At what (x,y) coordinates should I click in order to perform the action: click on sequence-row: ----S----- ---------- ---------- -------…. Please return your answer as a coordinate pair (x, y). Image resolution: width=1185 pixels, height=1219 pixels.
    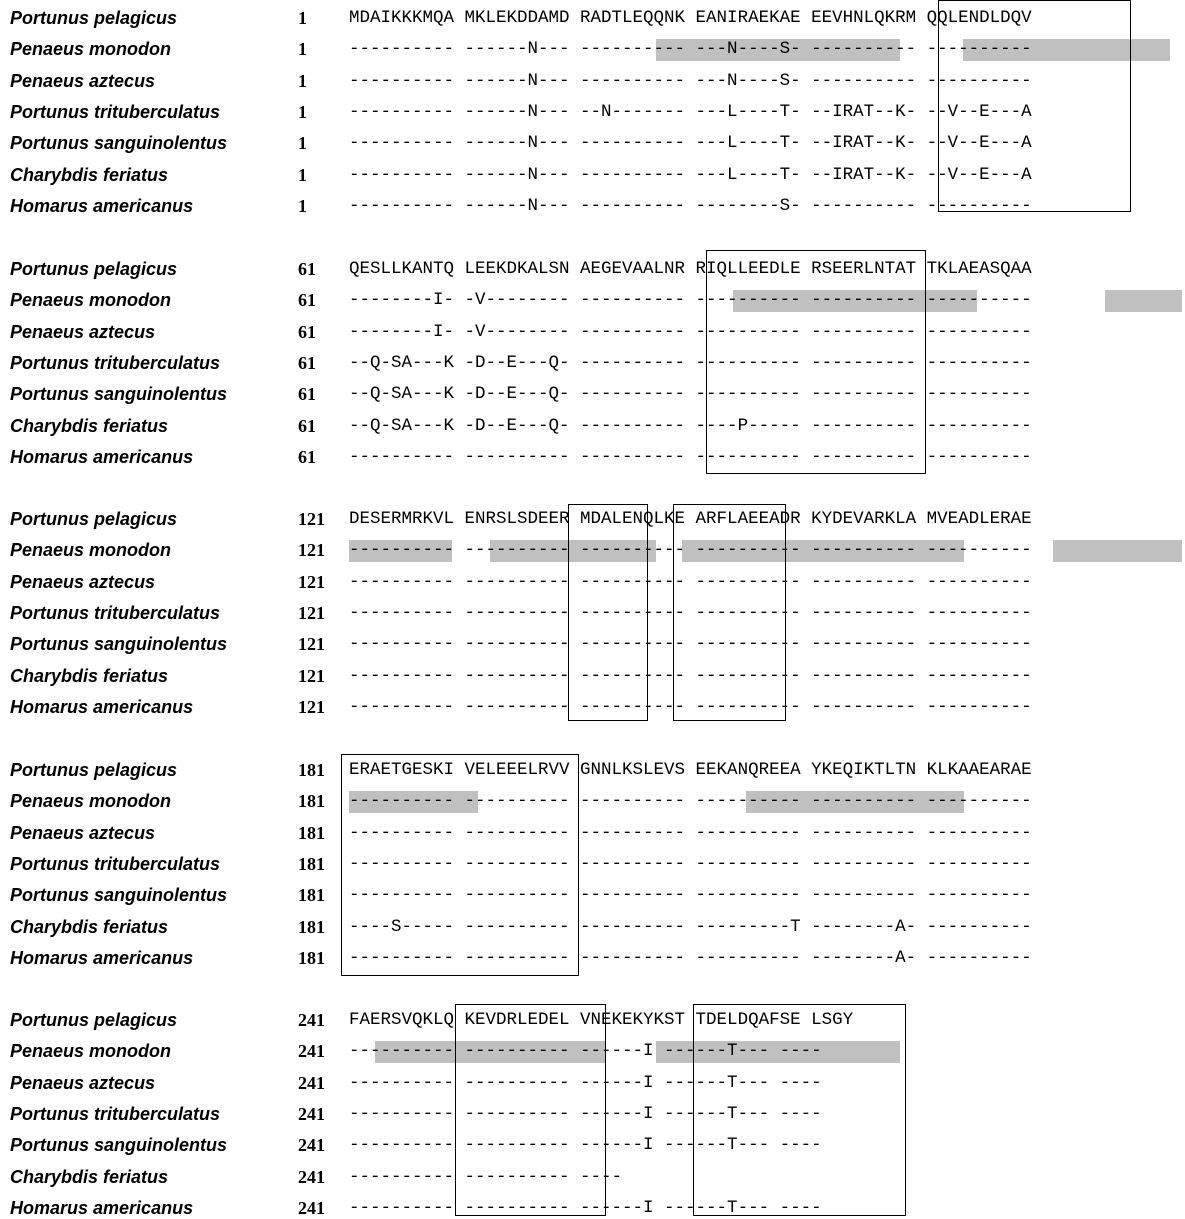
    Looking at the image, I should click on (690, 926).